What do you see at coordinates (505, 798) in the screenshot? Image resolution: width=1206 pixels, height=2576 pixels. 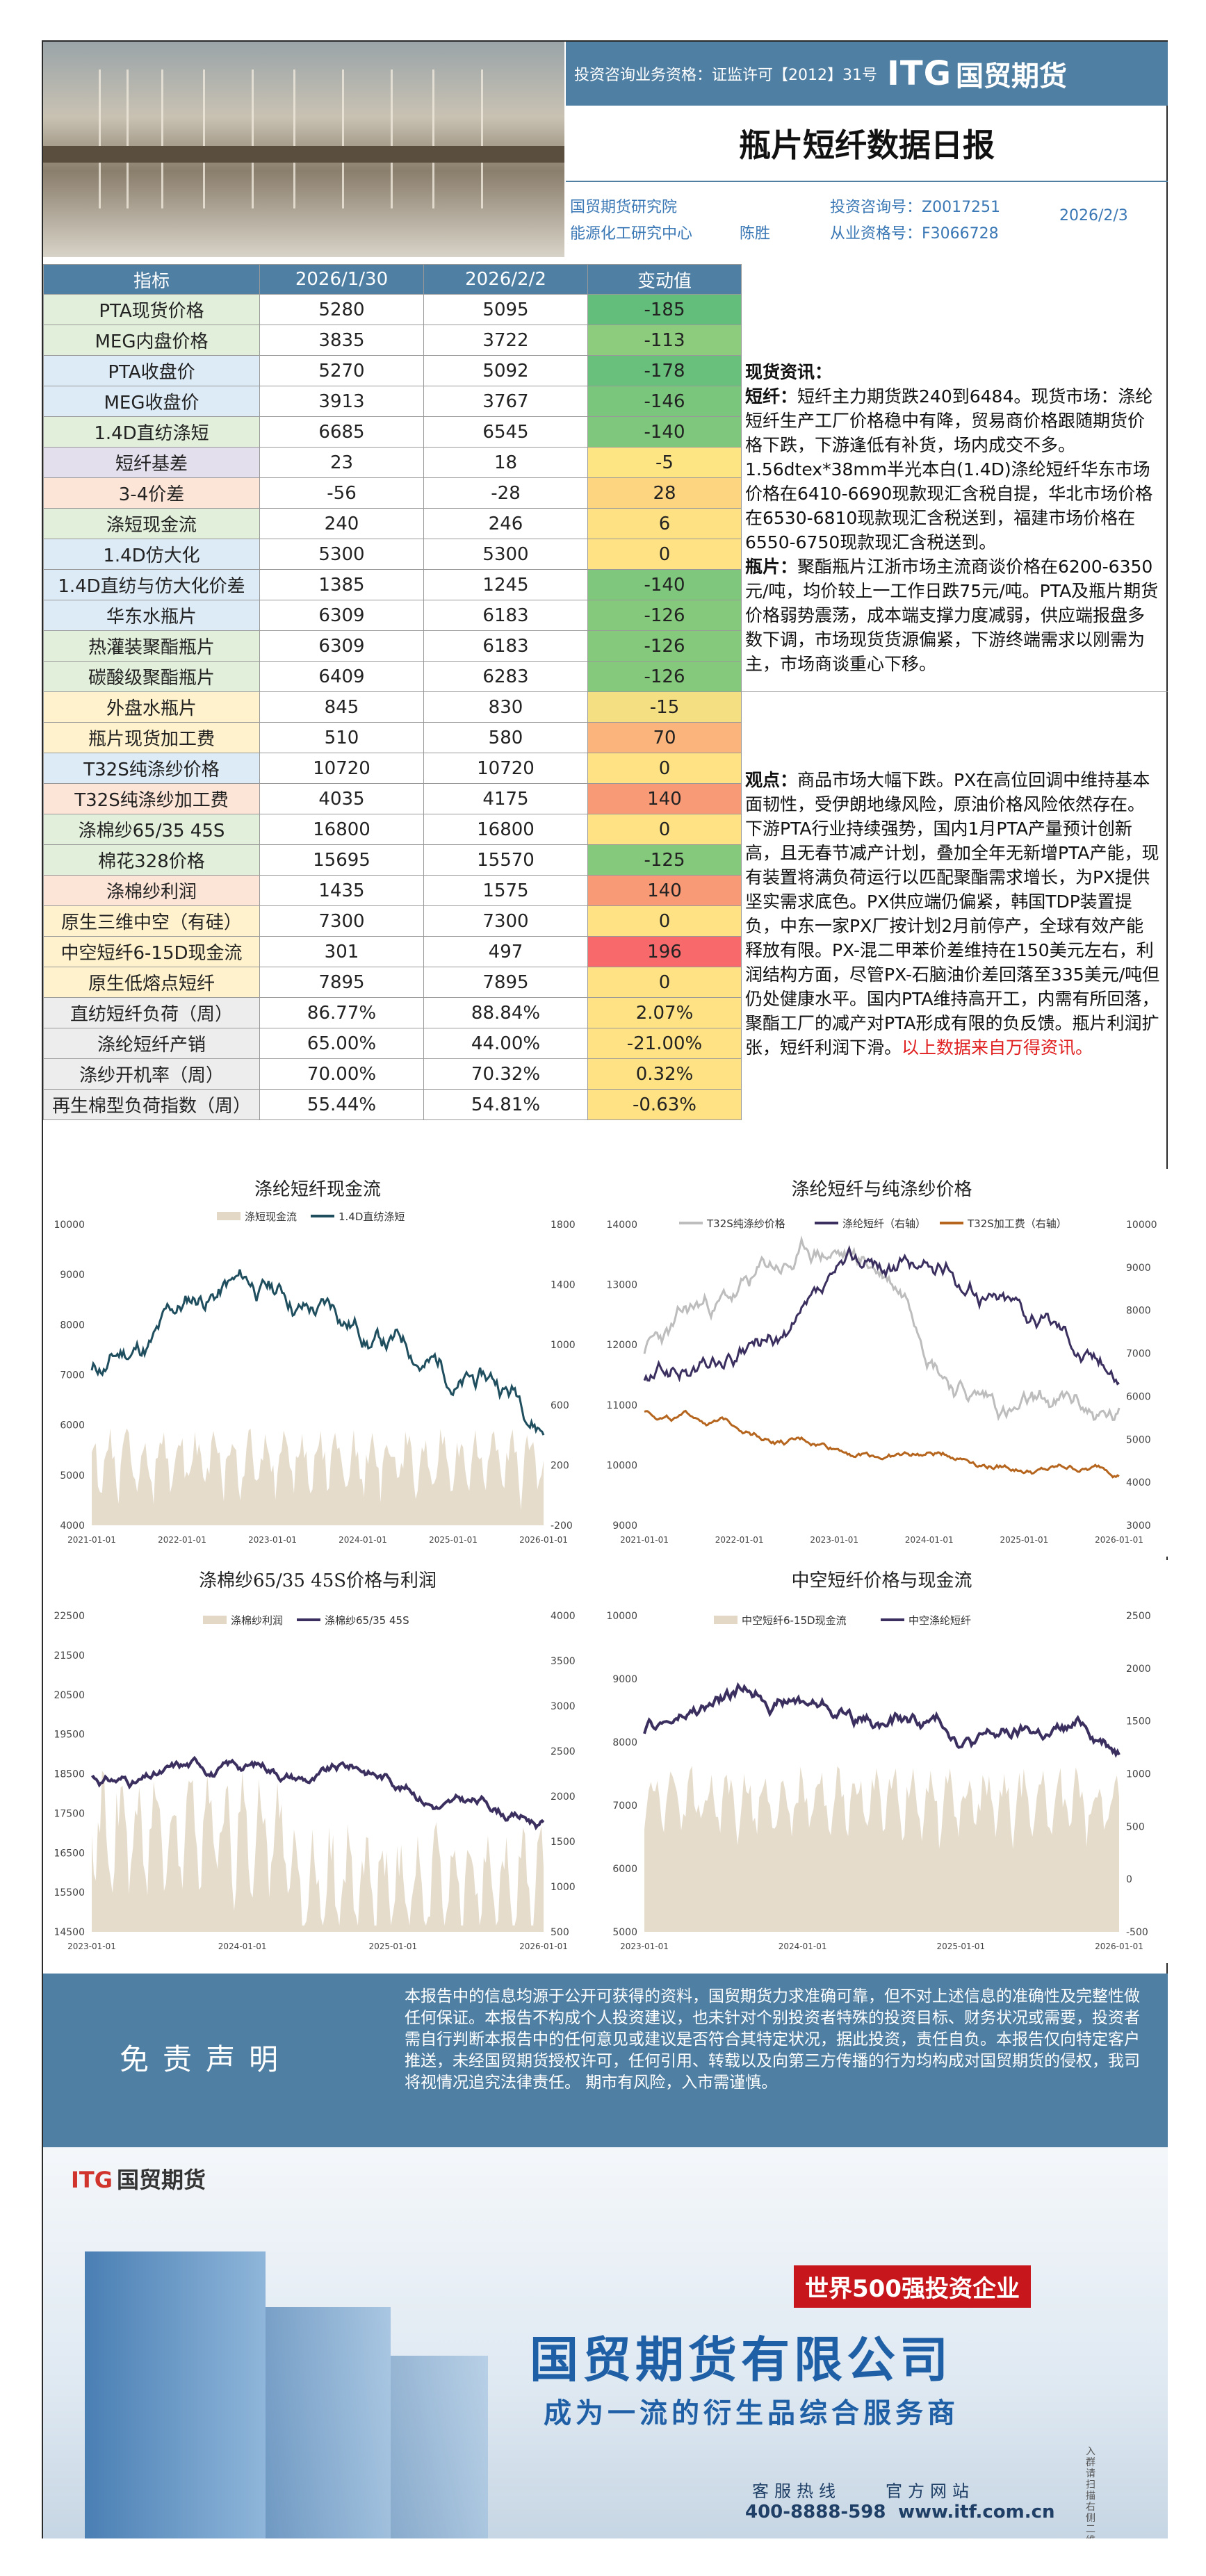 I see `value-curr: 4175` at bounding box center [505, 798].